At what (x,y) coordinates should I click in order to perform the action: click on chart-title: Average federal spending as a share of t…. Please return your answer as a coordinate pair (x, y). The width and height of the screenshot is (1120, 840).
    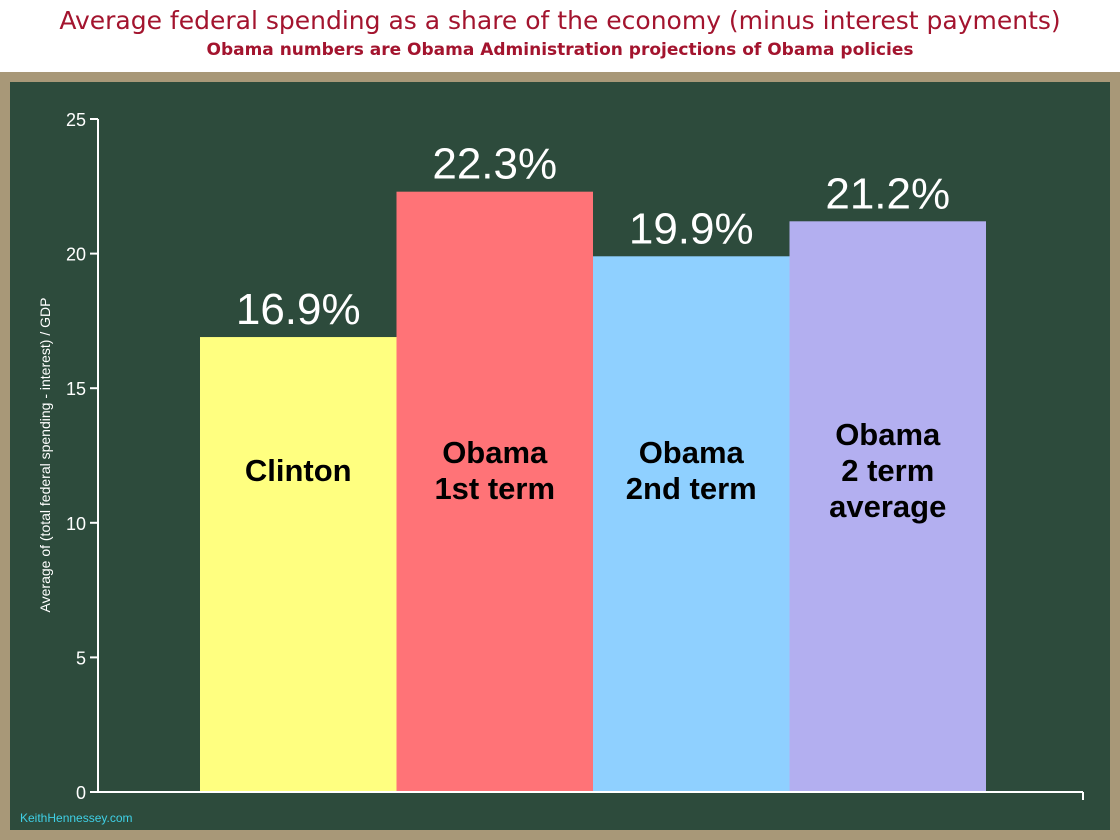
    Looking at the image, I should click on (560, 20).